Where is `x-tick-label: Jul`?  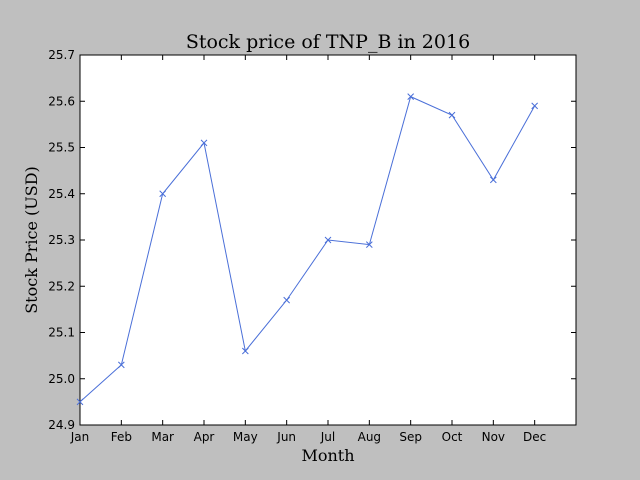 x-tick-label: Jul is located at coordinates (327, 437).